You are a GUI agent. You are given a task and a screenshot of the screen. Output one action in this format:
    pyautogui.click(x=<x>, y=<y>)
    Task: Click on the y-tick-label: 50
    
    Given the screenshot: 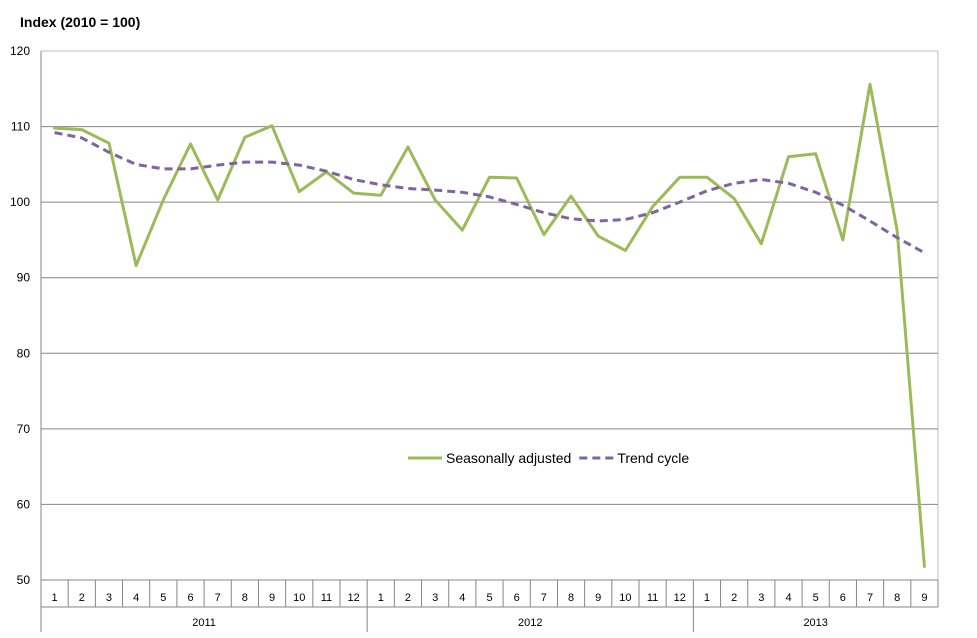 What is the action you would take?
    pyautogui.click(x=24, y=580)
    